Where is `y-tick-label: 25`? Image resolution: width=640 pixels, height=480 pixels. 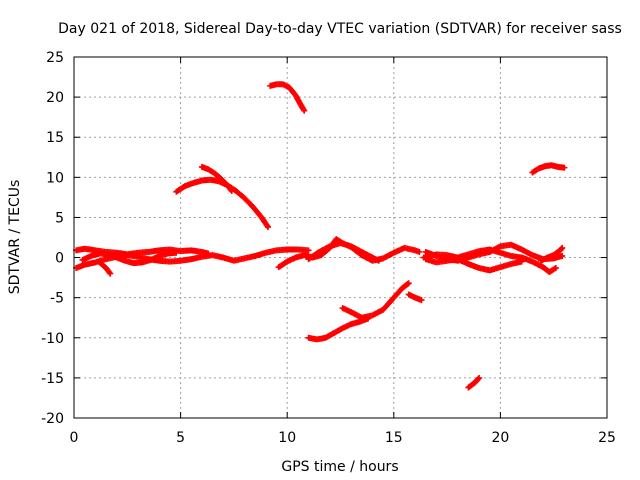
y-tick-label: 25 is located at coordinates (55, 58).